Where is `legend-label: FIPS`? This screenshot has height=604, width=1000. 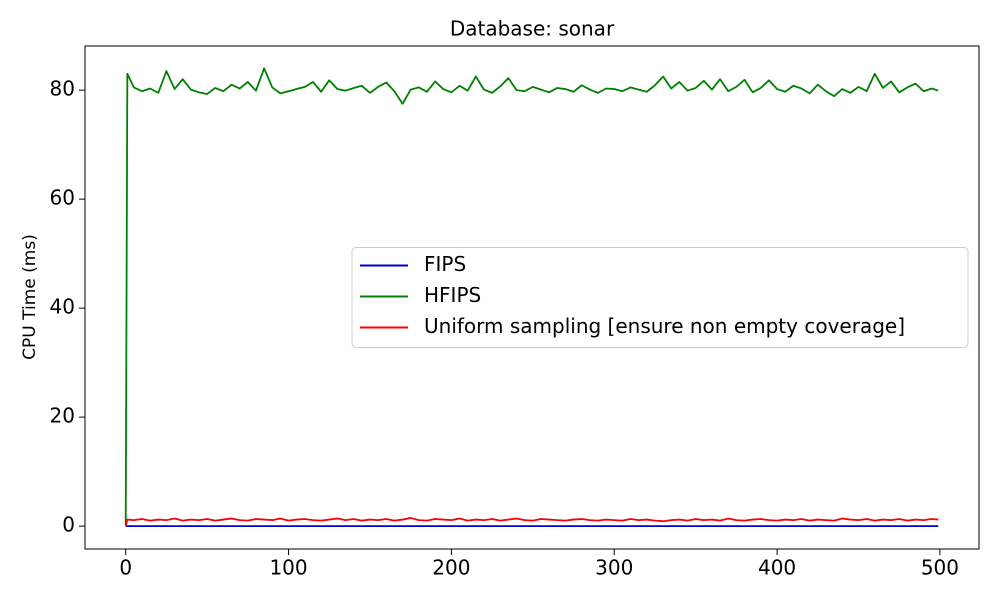
legend-label: FIPS is located at coordinates (445, 264).